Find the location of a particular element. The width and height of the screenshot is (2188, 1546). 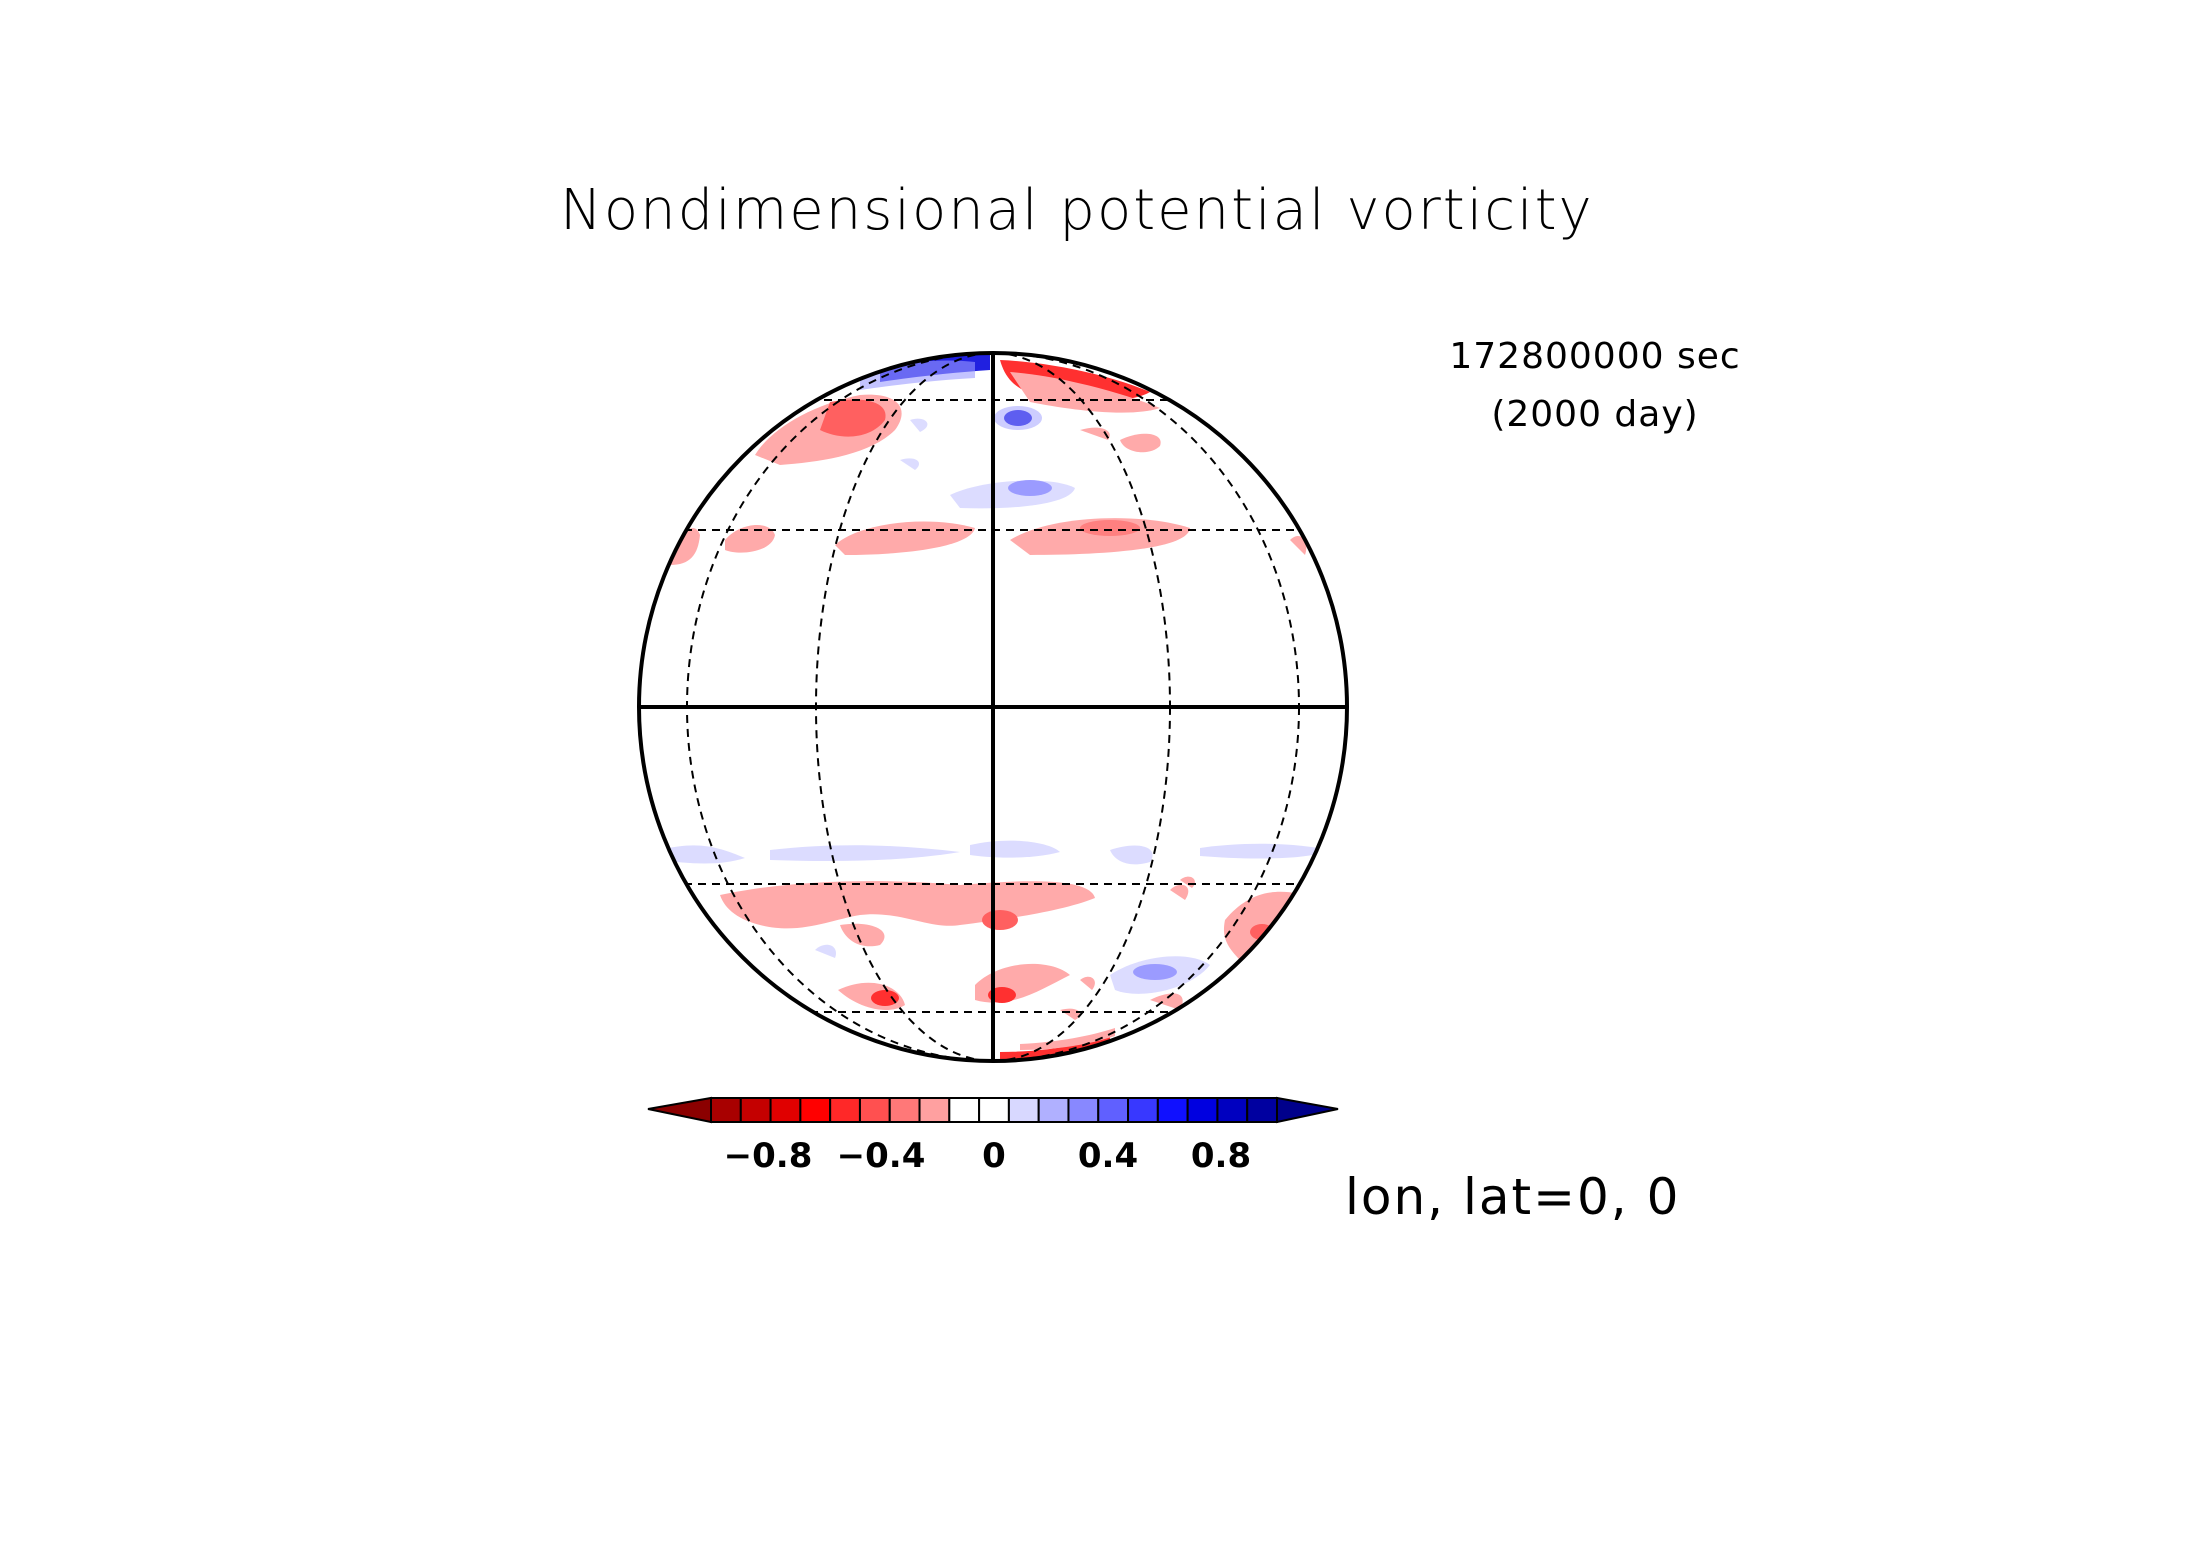

time-seconds: 172800000 sec is located at coordinates (1595, 356).